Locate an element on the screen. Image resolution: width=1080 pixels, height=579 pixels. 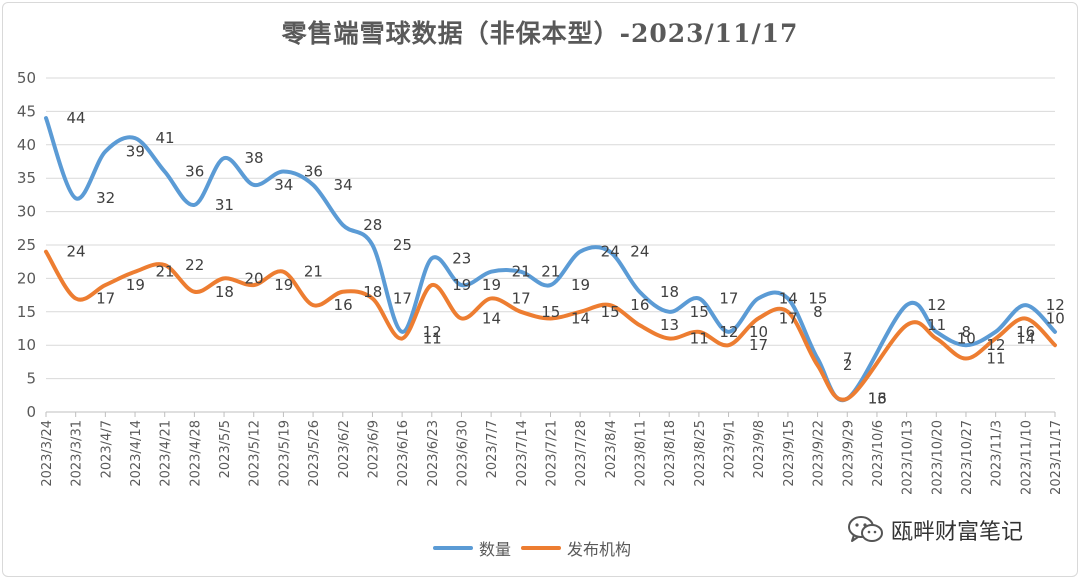
data-label: 31 is located at coordinates (224, 205).